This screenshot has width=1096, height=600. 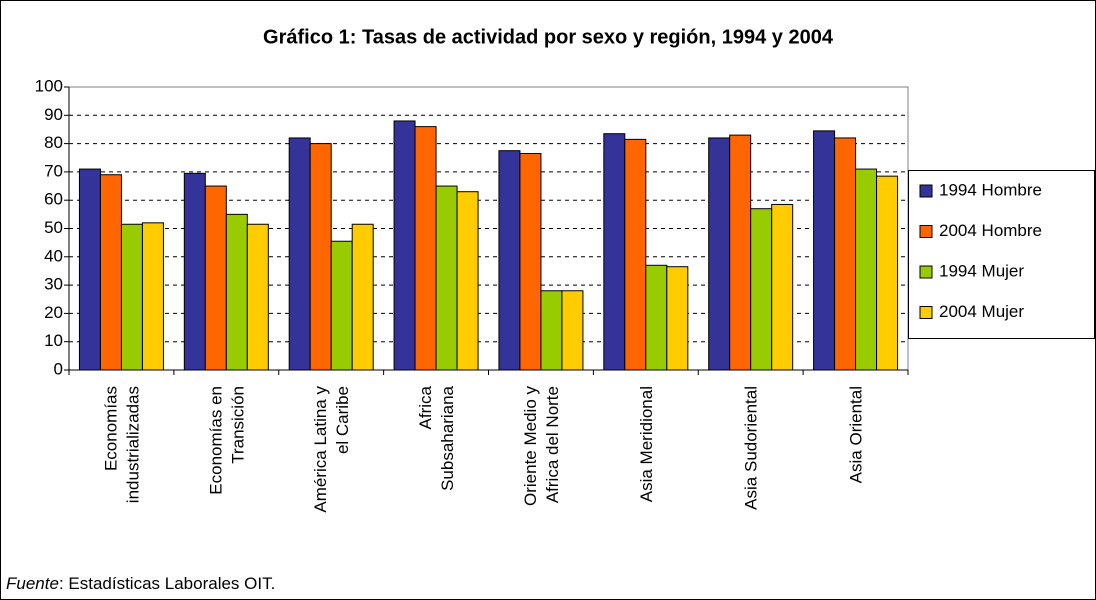 I want to click on legend, so click(x=1001, y=254).